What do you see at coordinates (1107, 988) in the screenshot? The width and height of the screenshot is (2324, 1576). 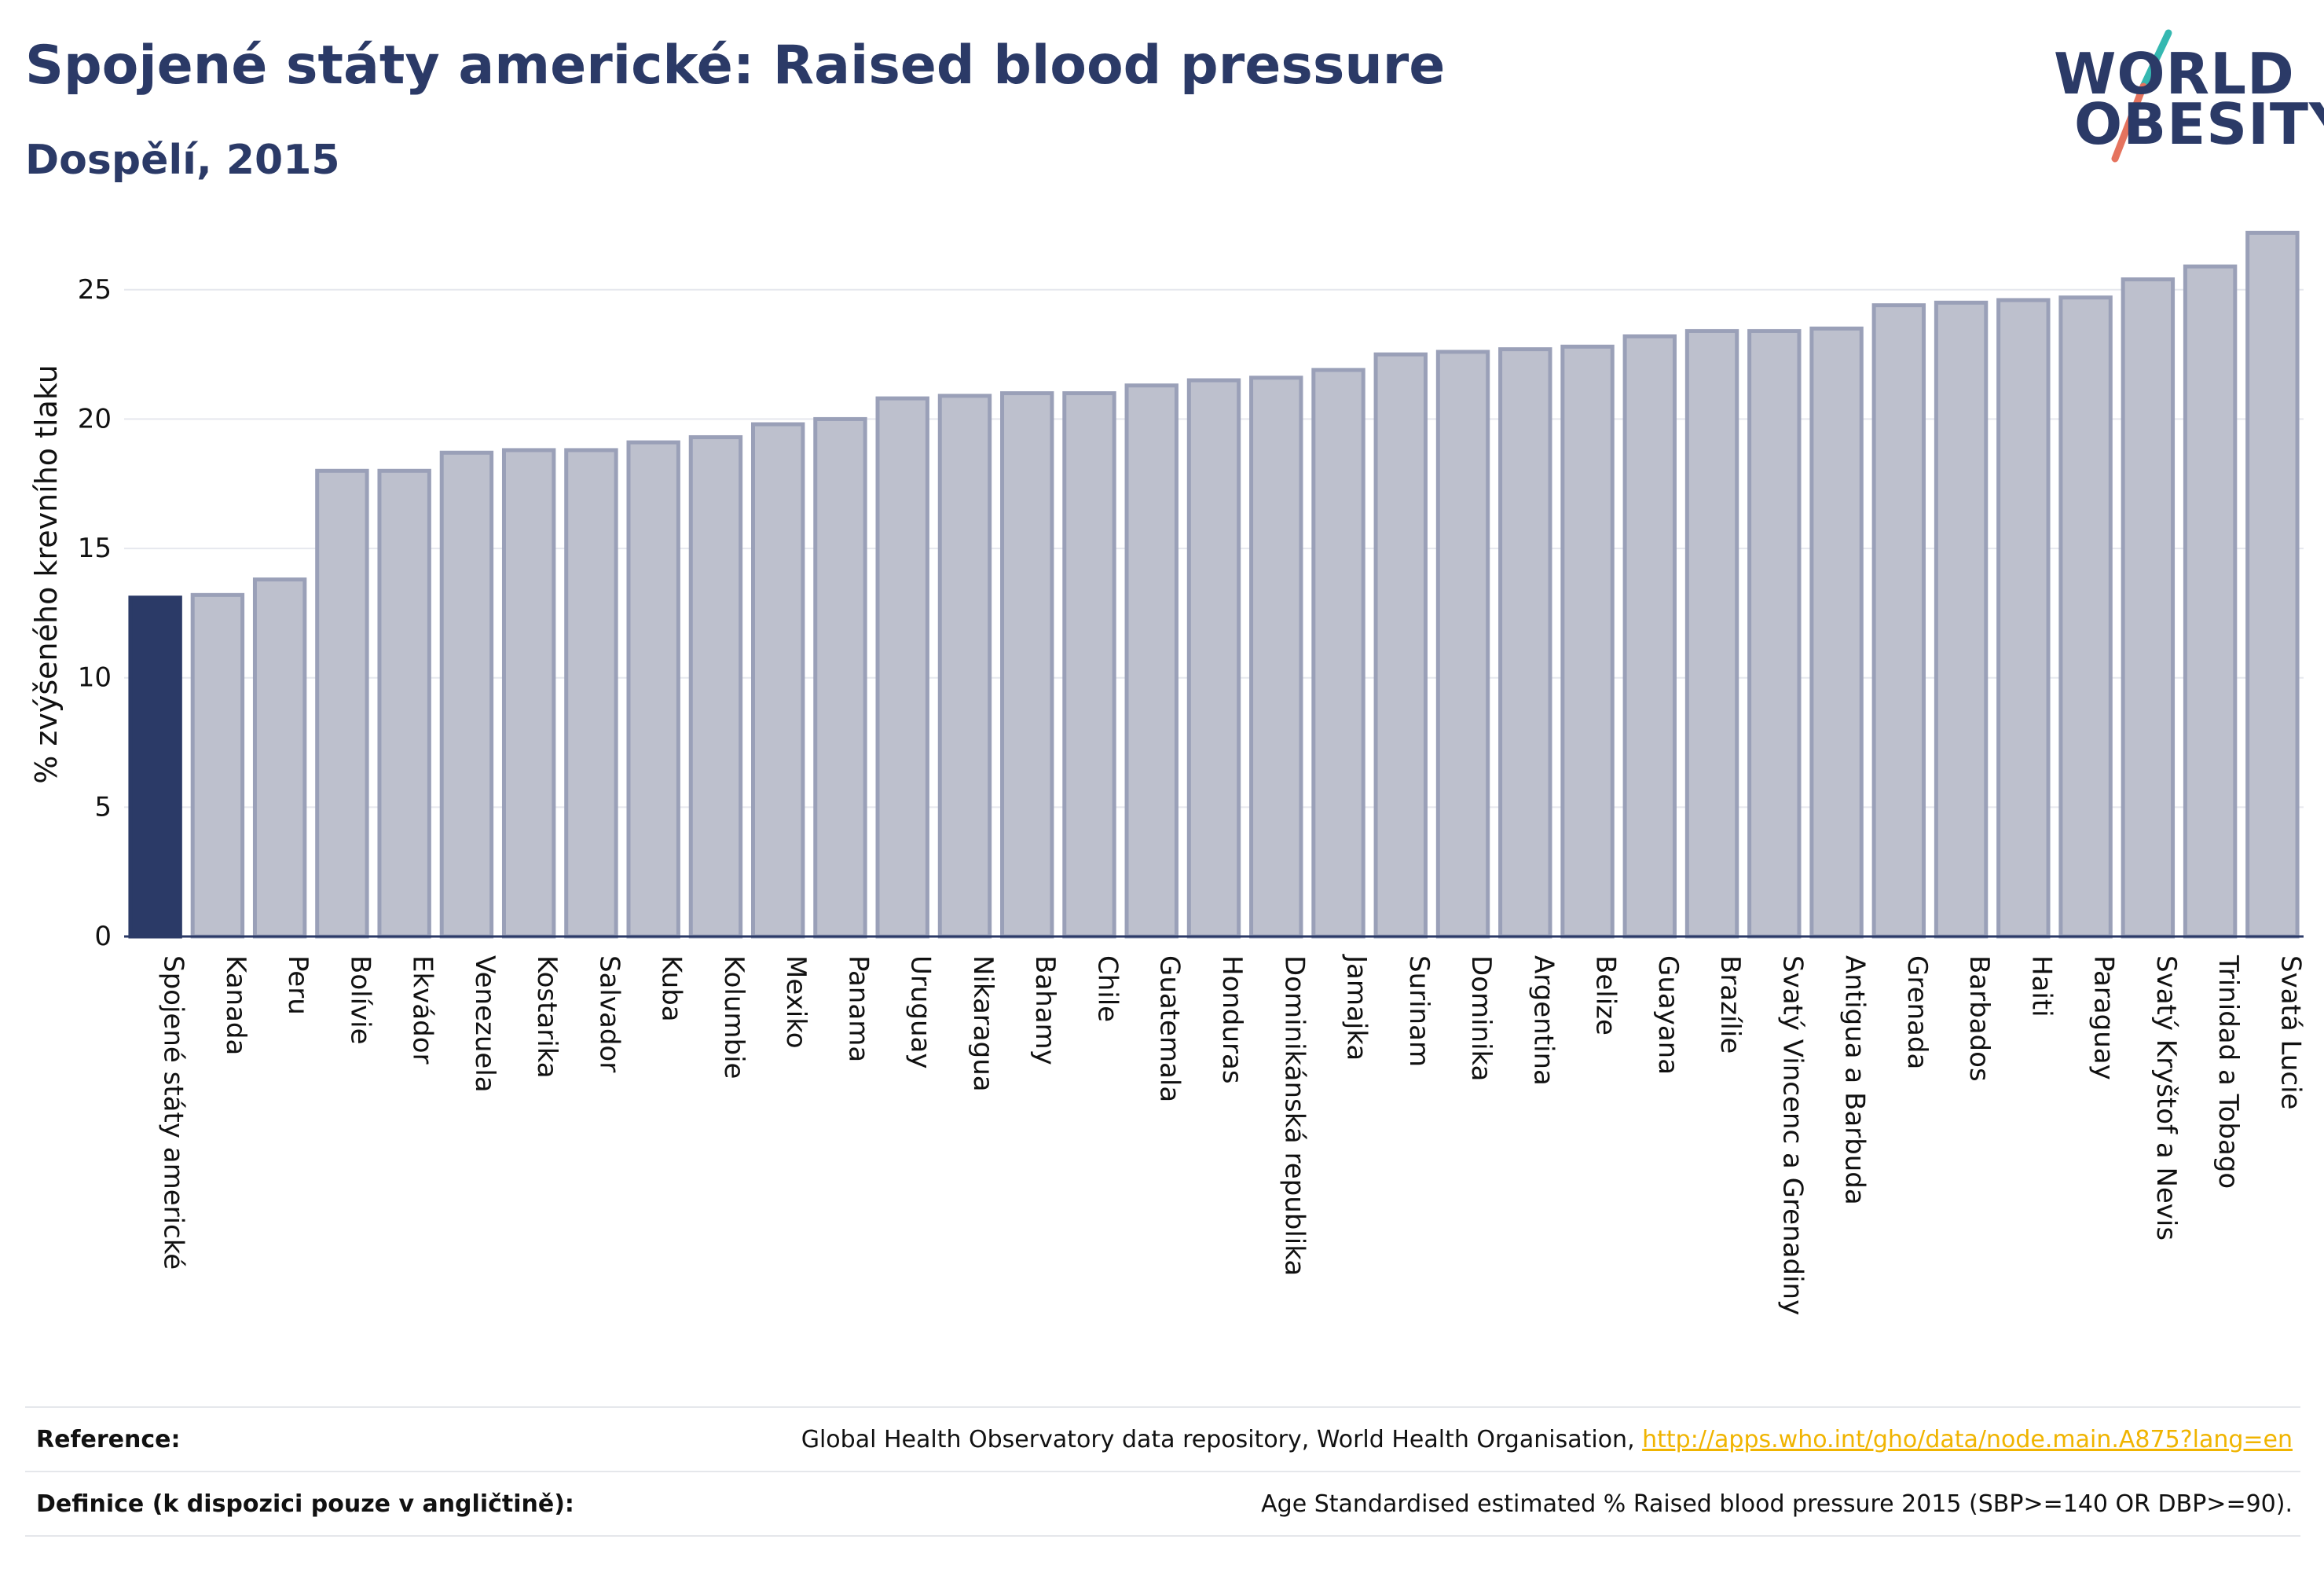 I see `x-tick-label: Chile` at bounding box center [1107, 988].